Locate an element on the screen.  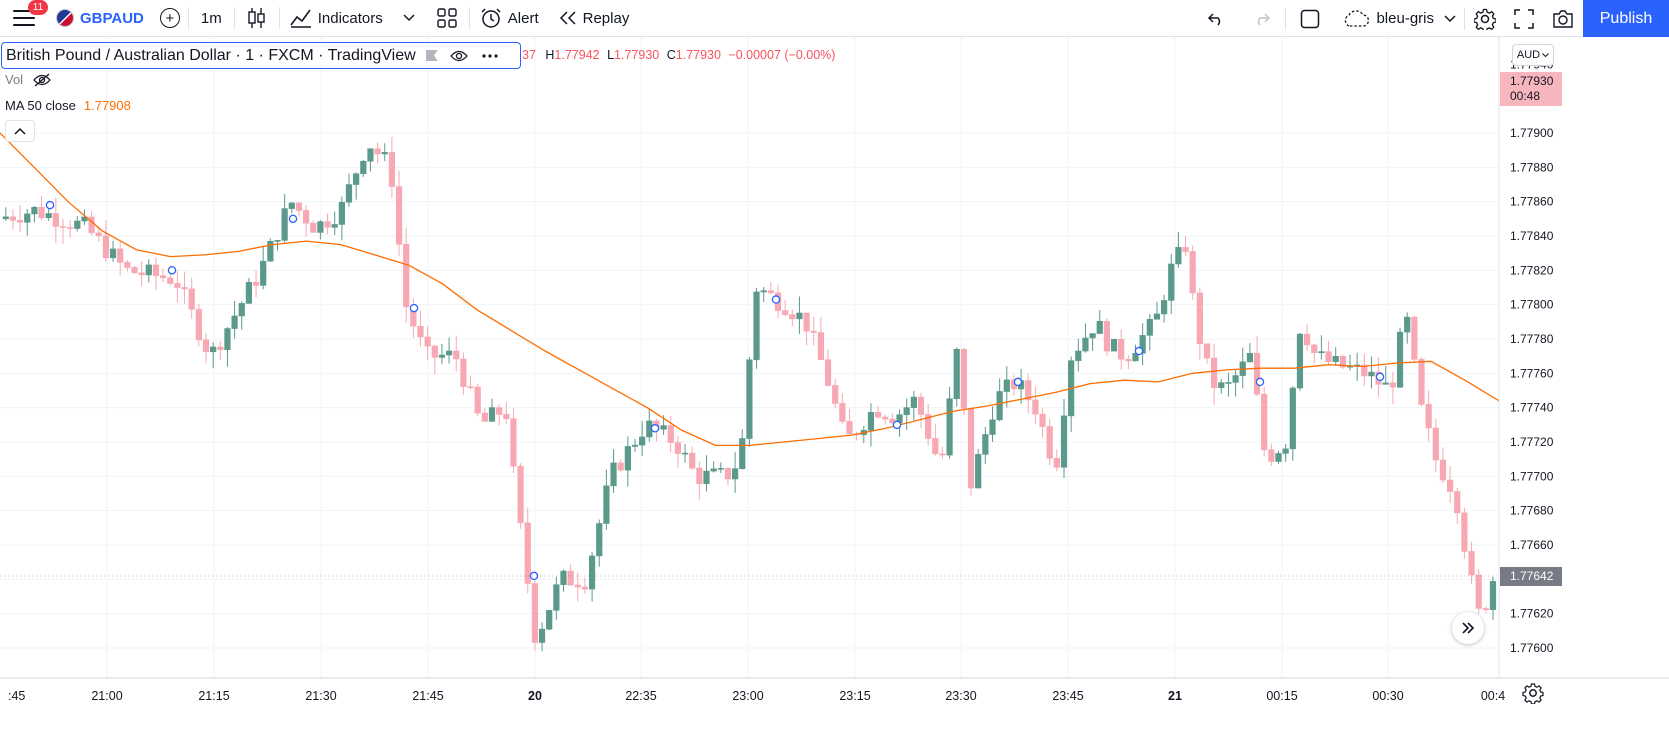
redo-button is located at coordinates (1262, 18).